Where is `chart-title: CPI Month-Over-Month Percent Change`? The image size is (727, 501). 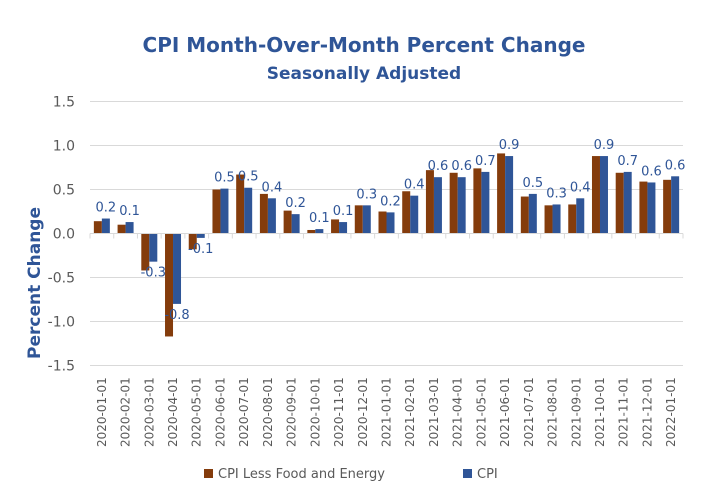 chart-title: CPI Month-Over-Month Percent Change is located at coordinates (364, 45).